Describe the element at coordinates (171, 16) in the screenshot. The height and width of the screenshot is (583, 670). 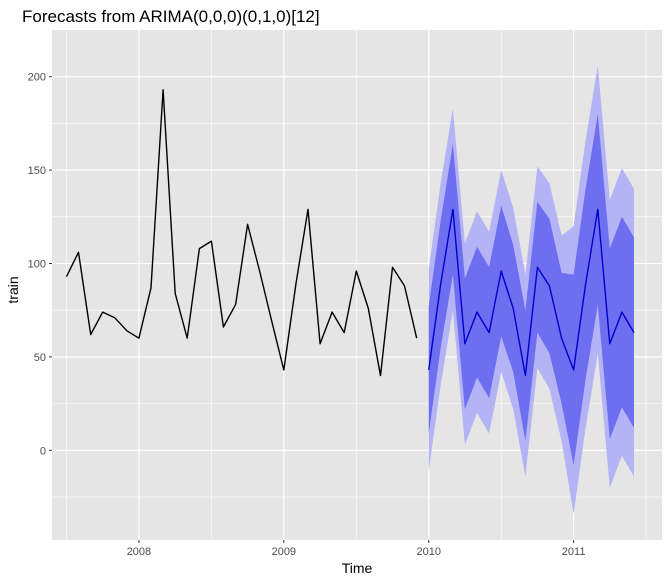
I see `chart-title: Forecasts from ARIMA(0,0,0)(0,1,0)[12]` at that location.